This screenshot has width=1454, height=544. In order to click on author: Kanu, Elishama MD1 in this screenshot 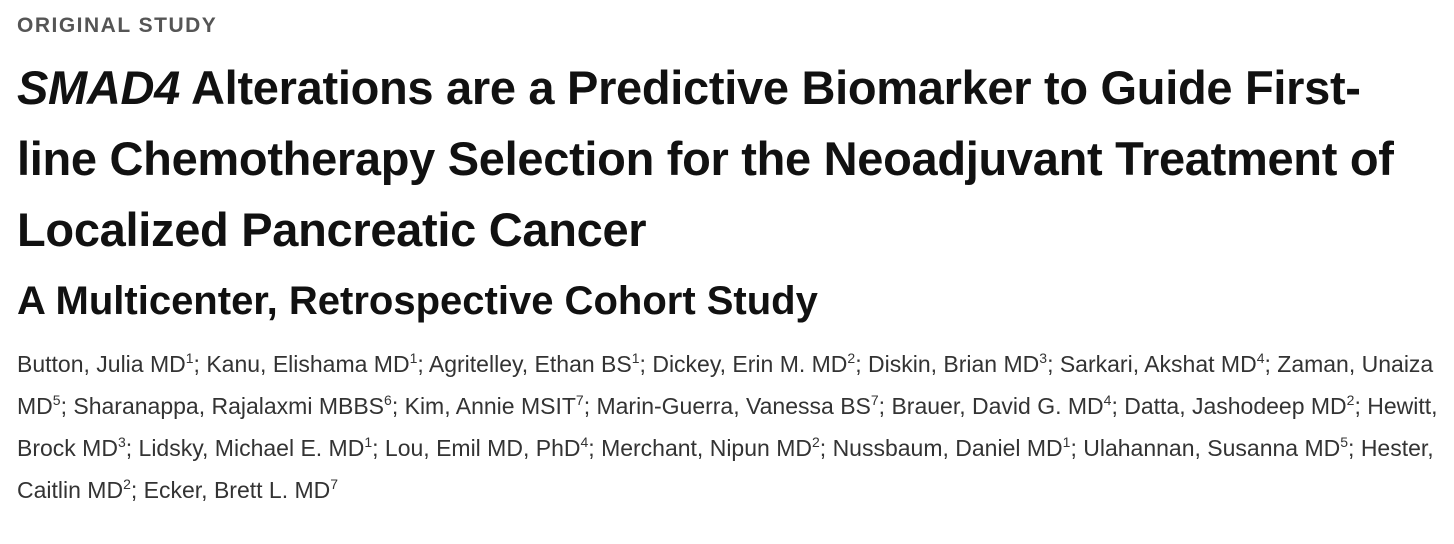, I will do `click(311, 364)`.